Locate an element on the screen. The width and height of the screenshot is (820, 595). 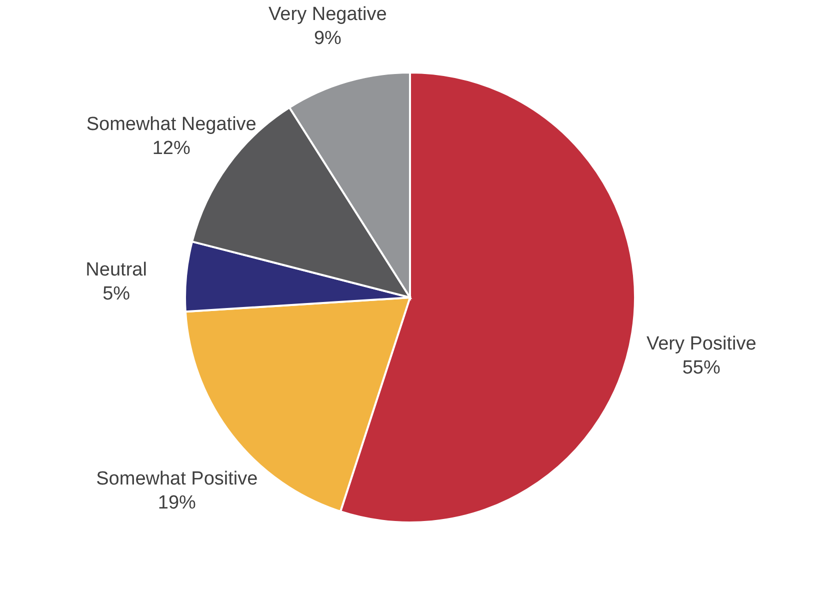
data-label: 12% is located at coordinates (171, 149).